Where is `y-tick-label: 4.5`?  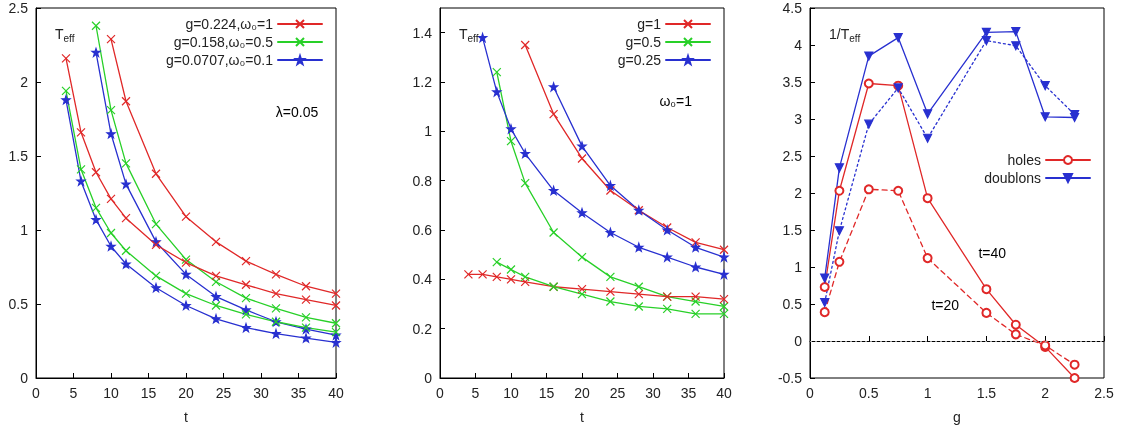
y-tick-label: 4.5 is located at coordinates (792, 8).